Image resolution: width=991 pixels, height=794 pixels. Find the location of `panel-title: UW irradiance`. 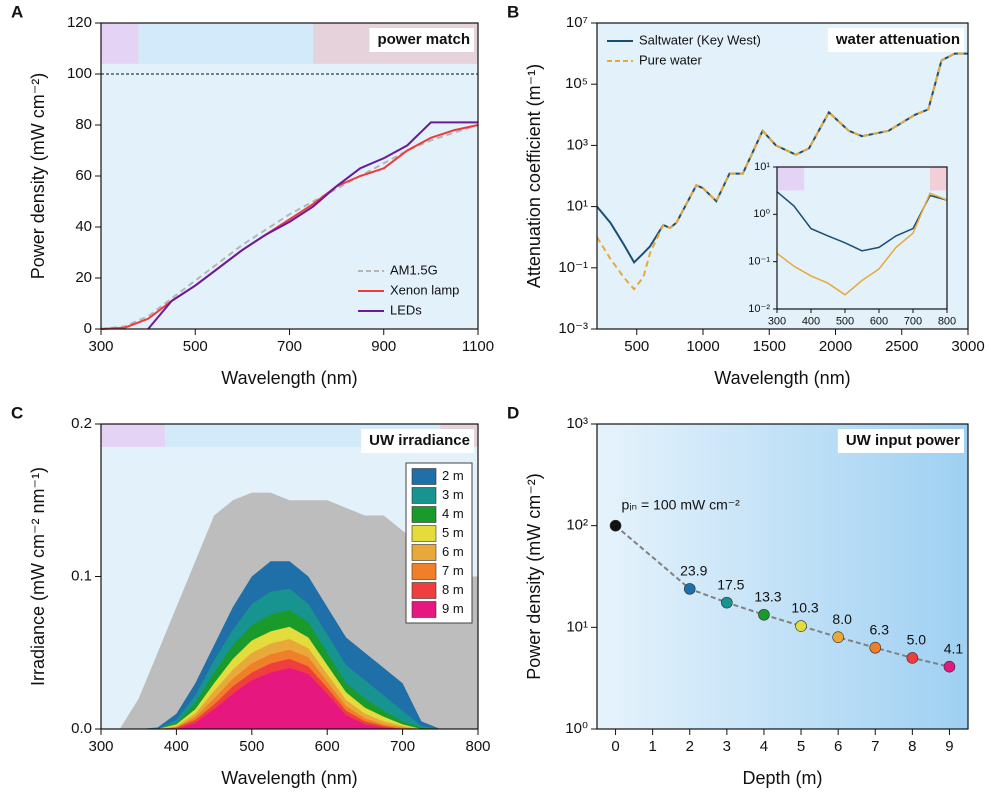

panel-title: UW irradiance is located at coordinates (419, 440).